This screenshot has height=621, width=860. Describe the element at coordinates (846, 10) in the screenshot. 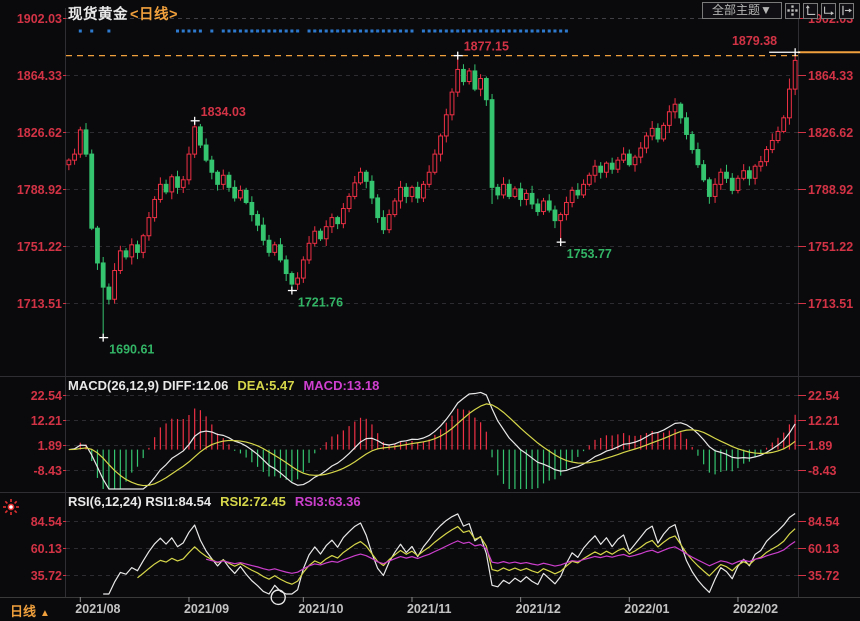

I see `shift-right-button` at that location.